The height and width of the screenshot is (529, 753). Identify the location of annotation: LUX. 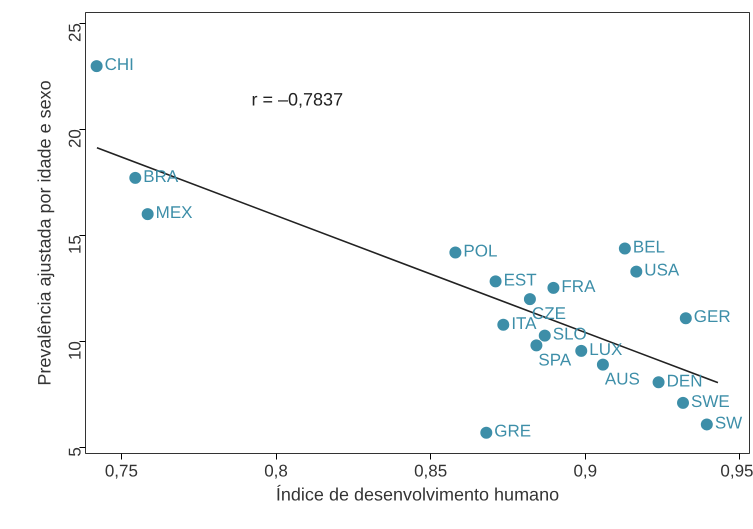
(605, 349).